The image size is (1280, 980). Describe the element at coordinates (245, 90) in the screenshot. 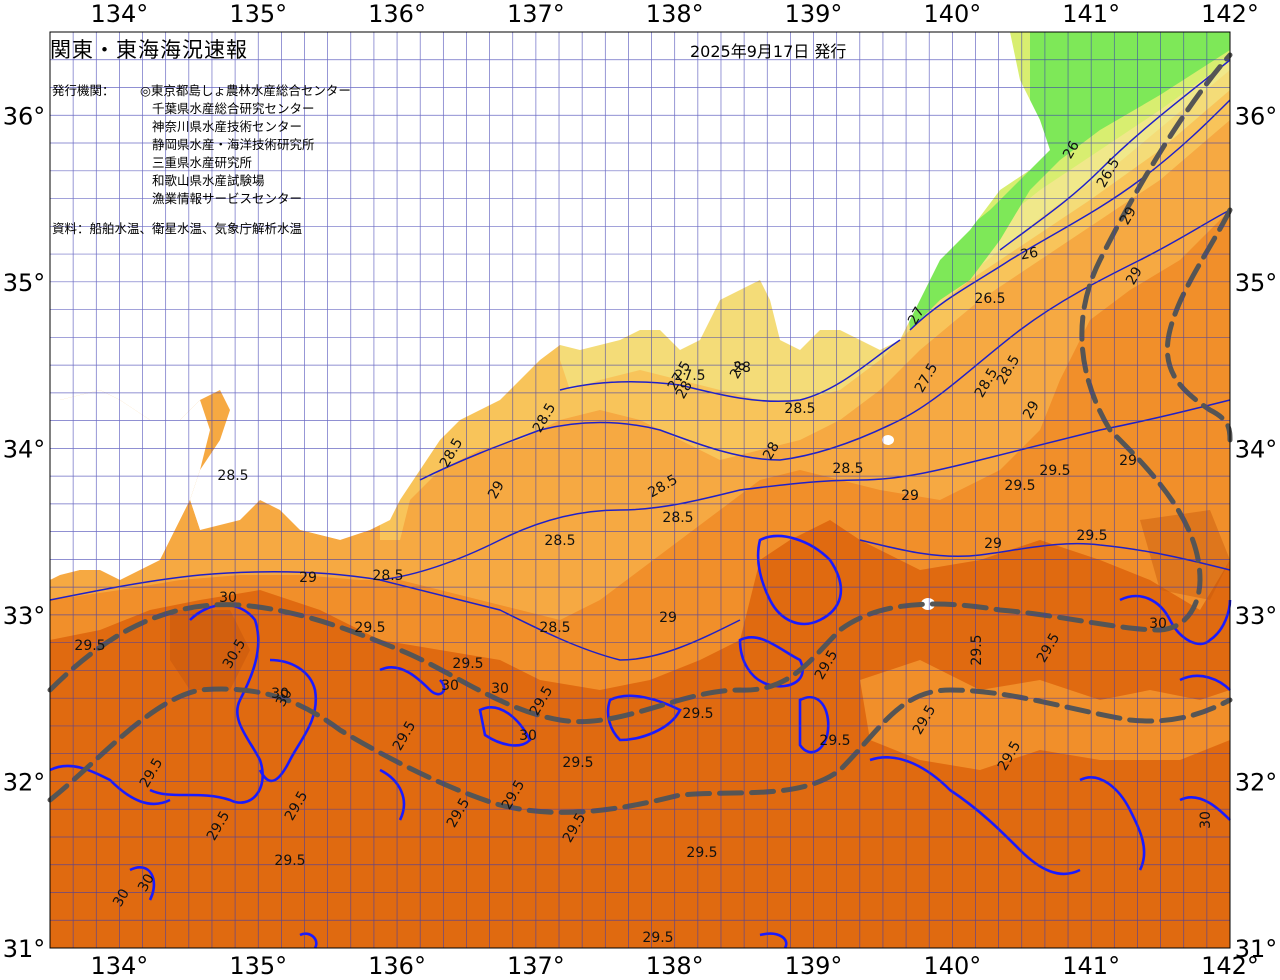

I see `issuer-item: ◎東京都島しょ農林水産総合センター` at that location.